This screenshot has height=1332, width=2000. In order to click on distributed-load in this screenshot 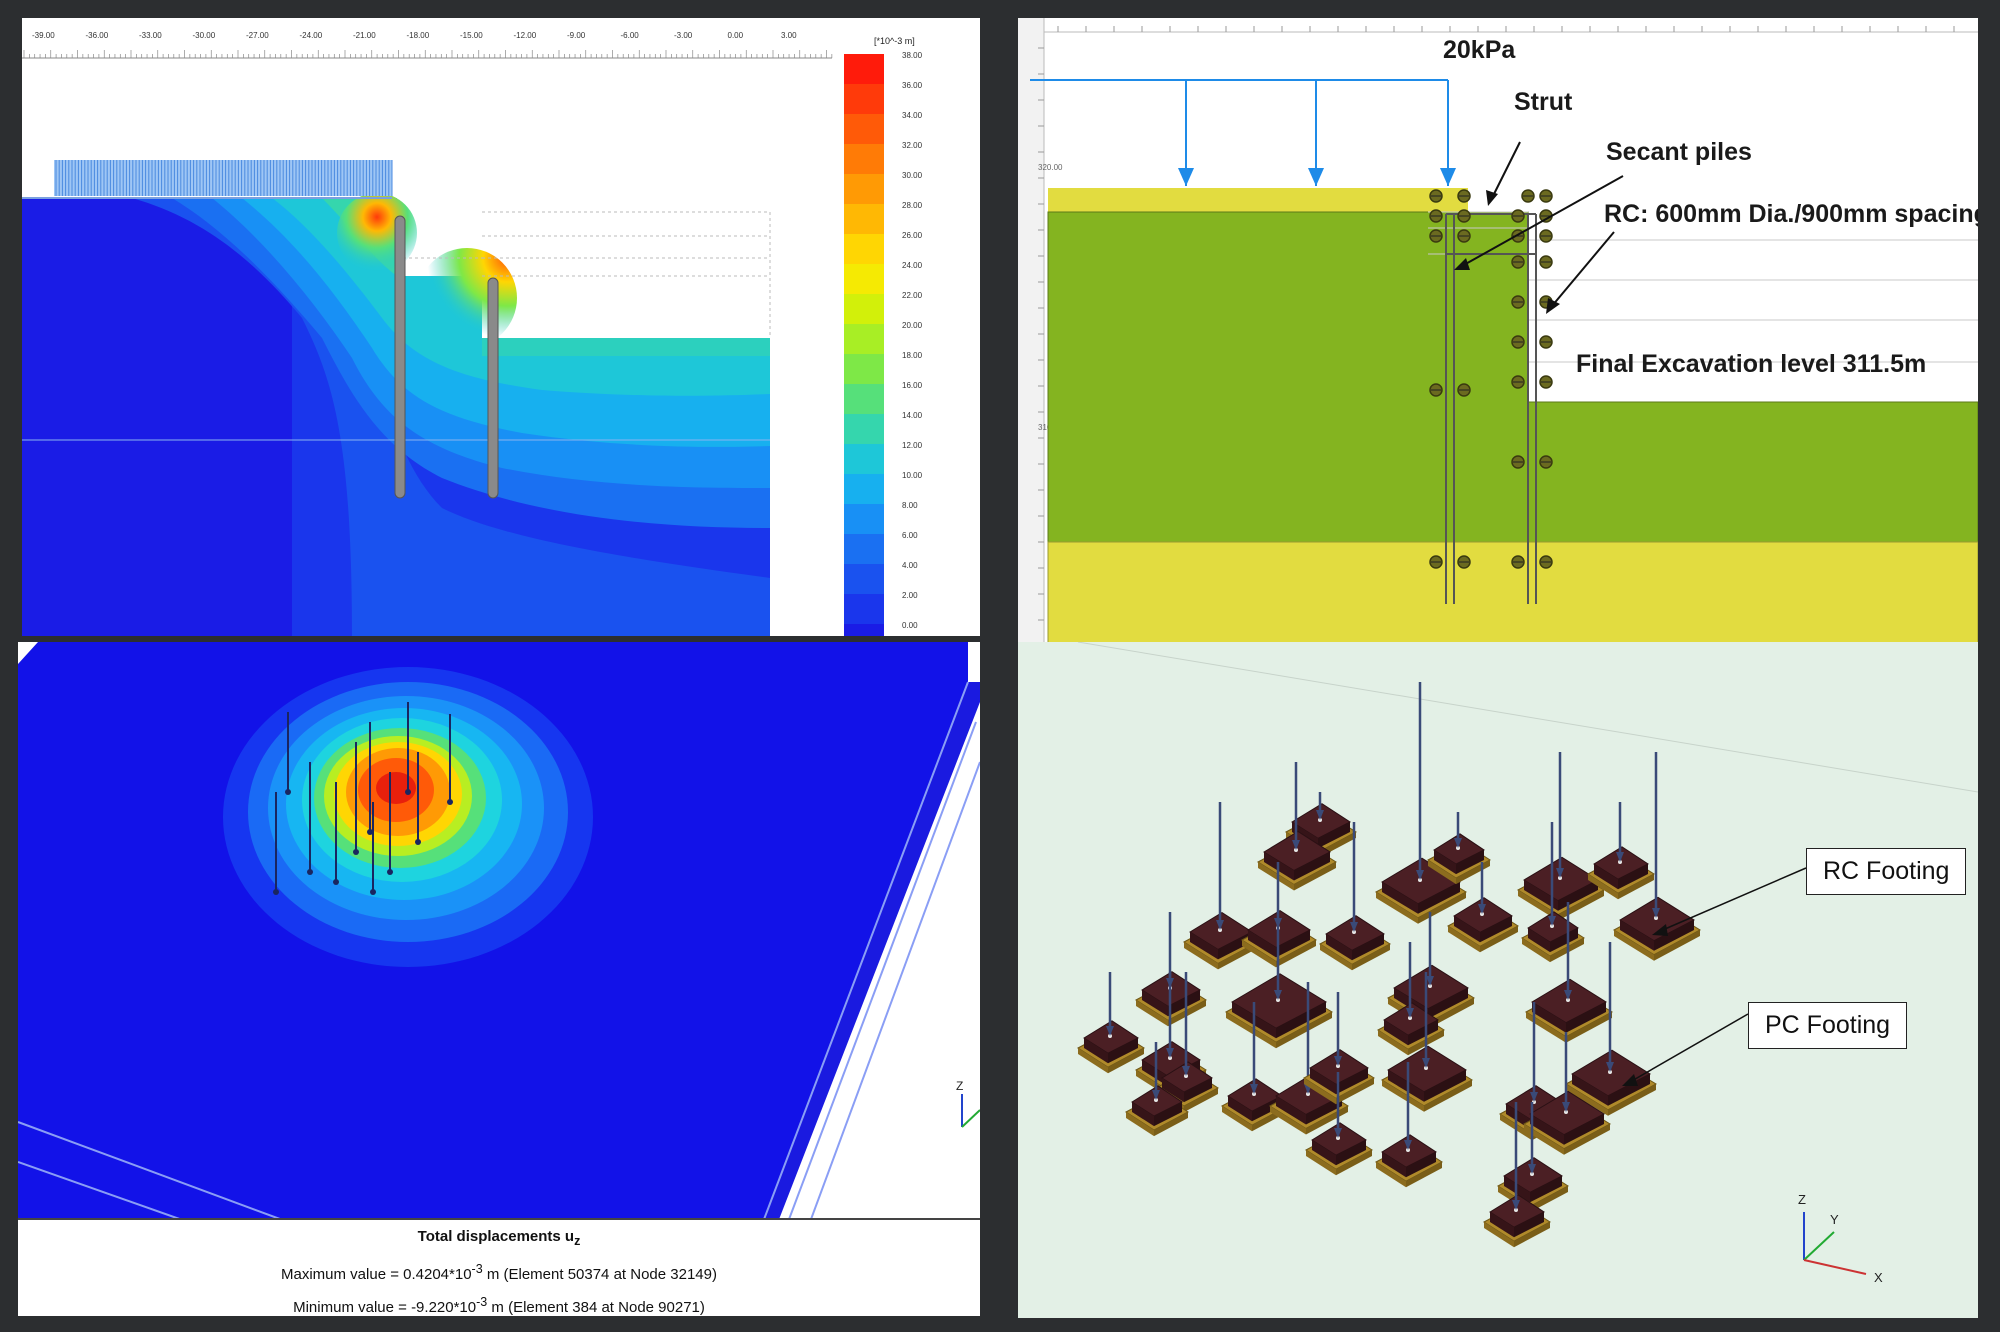, I will do `click(1243, 132)`.